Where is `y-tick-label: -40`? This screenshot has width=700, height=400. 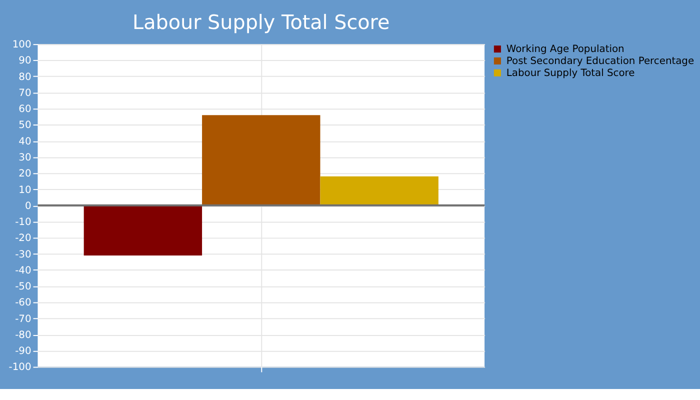
y-tick-label: -40 is located at coordinates (23, 270).